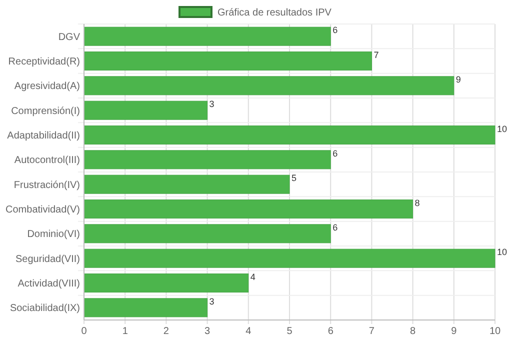  What do you see at coordinates (47, 86) in the screenshot?
I see `y-tick-label: Agresividad(A)` at bounding box center [47, 86].